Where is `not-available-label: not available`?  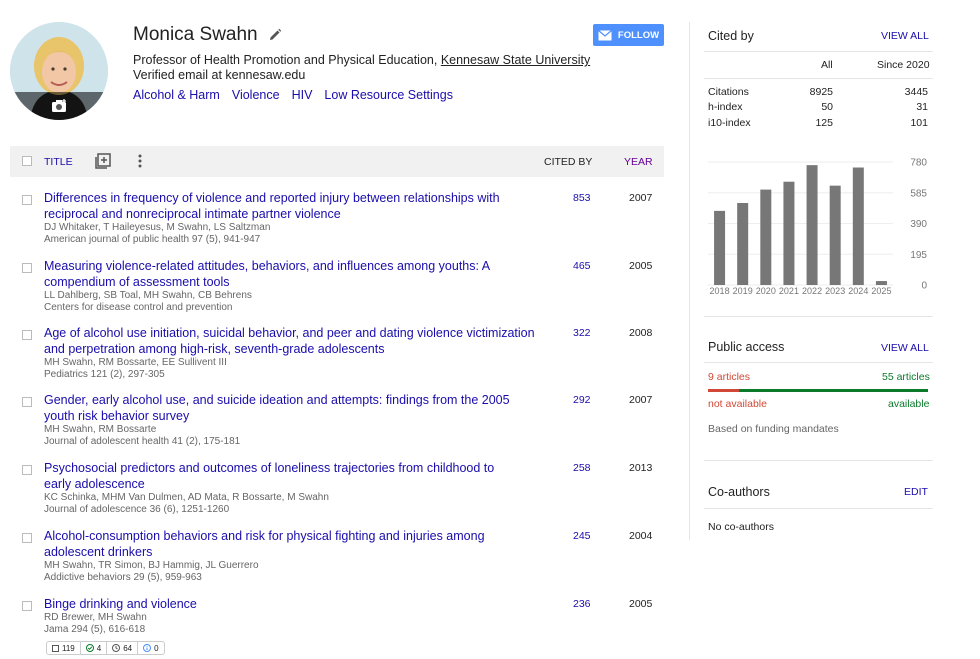
not-available-label: not available is located at coordinates (737, 404).